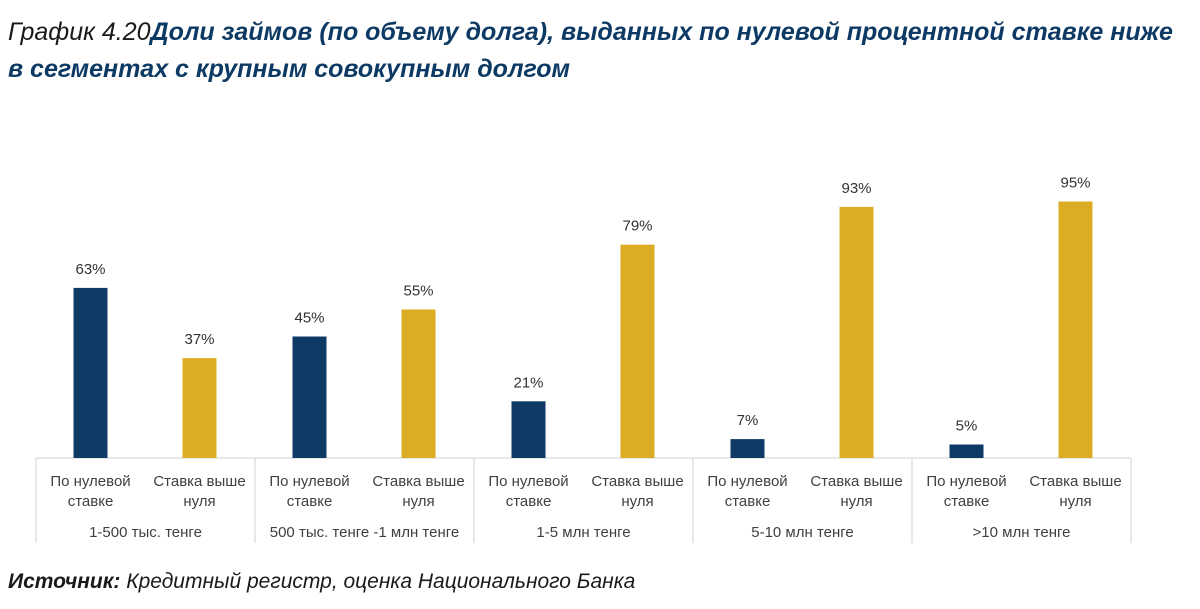 Image resolution: width=1200 pixels, height=609 pixels. I want to click on data-label: 37%, so click(199, 339).